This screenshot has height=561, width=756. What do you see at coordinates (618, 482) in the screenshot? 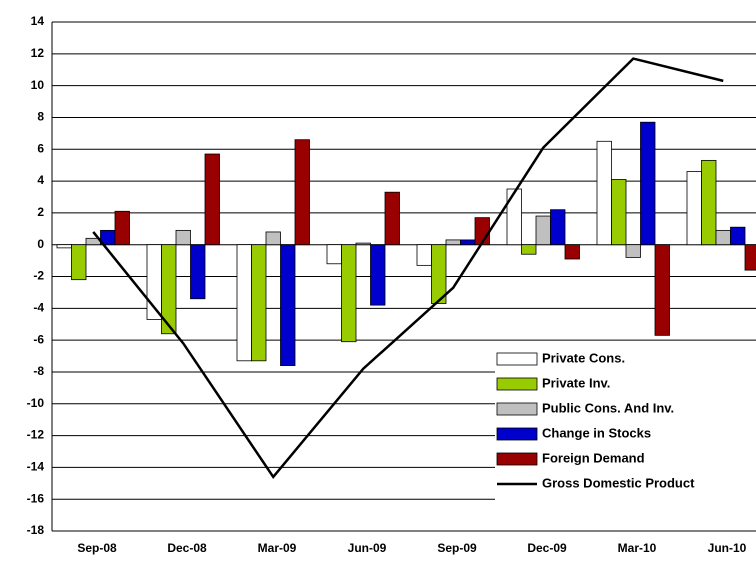
I see `legend-label: Gross Domestic Product` at bounding box center [618, 482].